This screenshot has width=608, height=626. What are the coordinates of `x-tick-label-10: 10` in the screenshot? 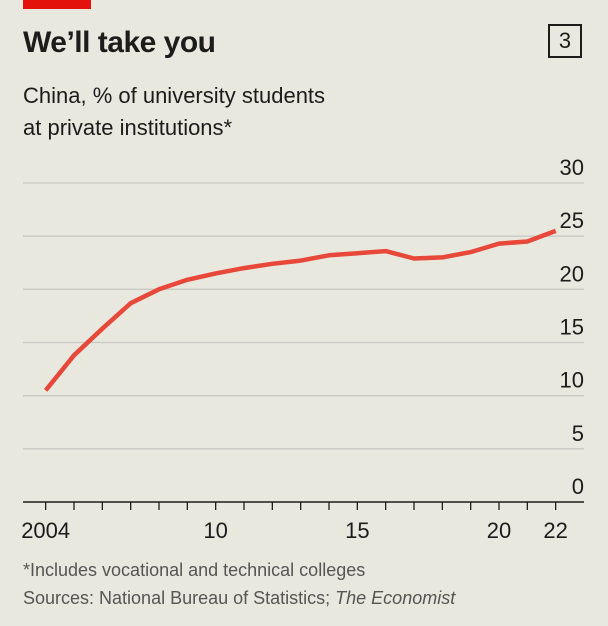 It's located at (215, 530).